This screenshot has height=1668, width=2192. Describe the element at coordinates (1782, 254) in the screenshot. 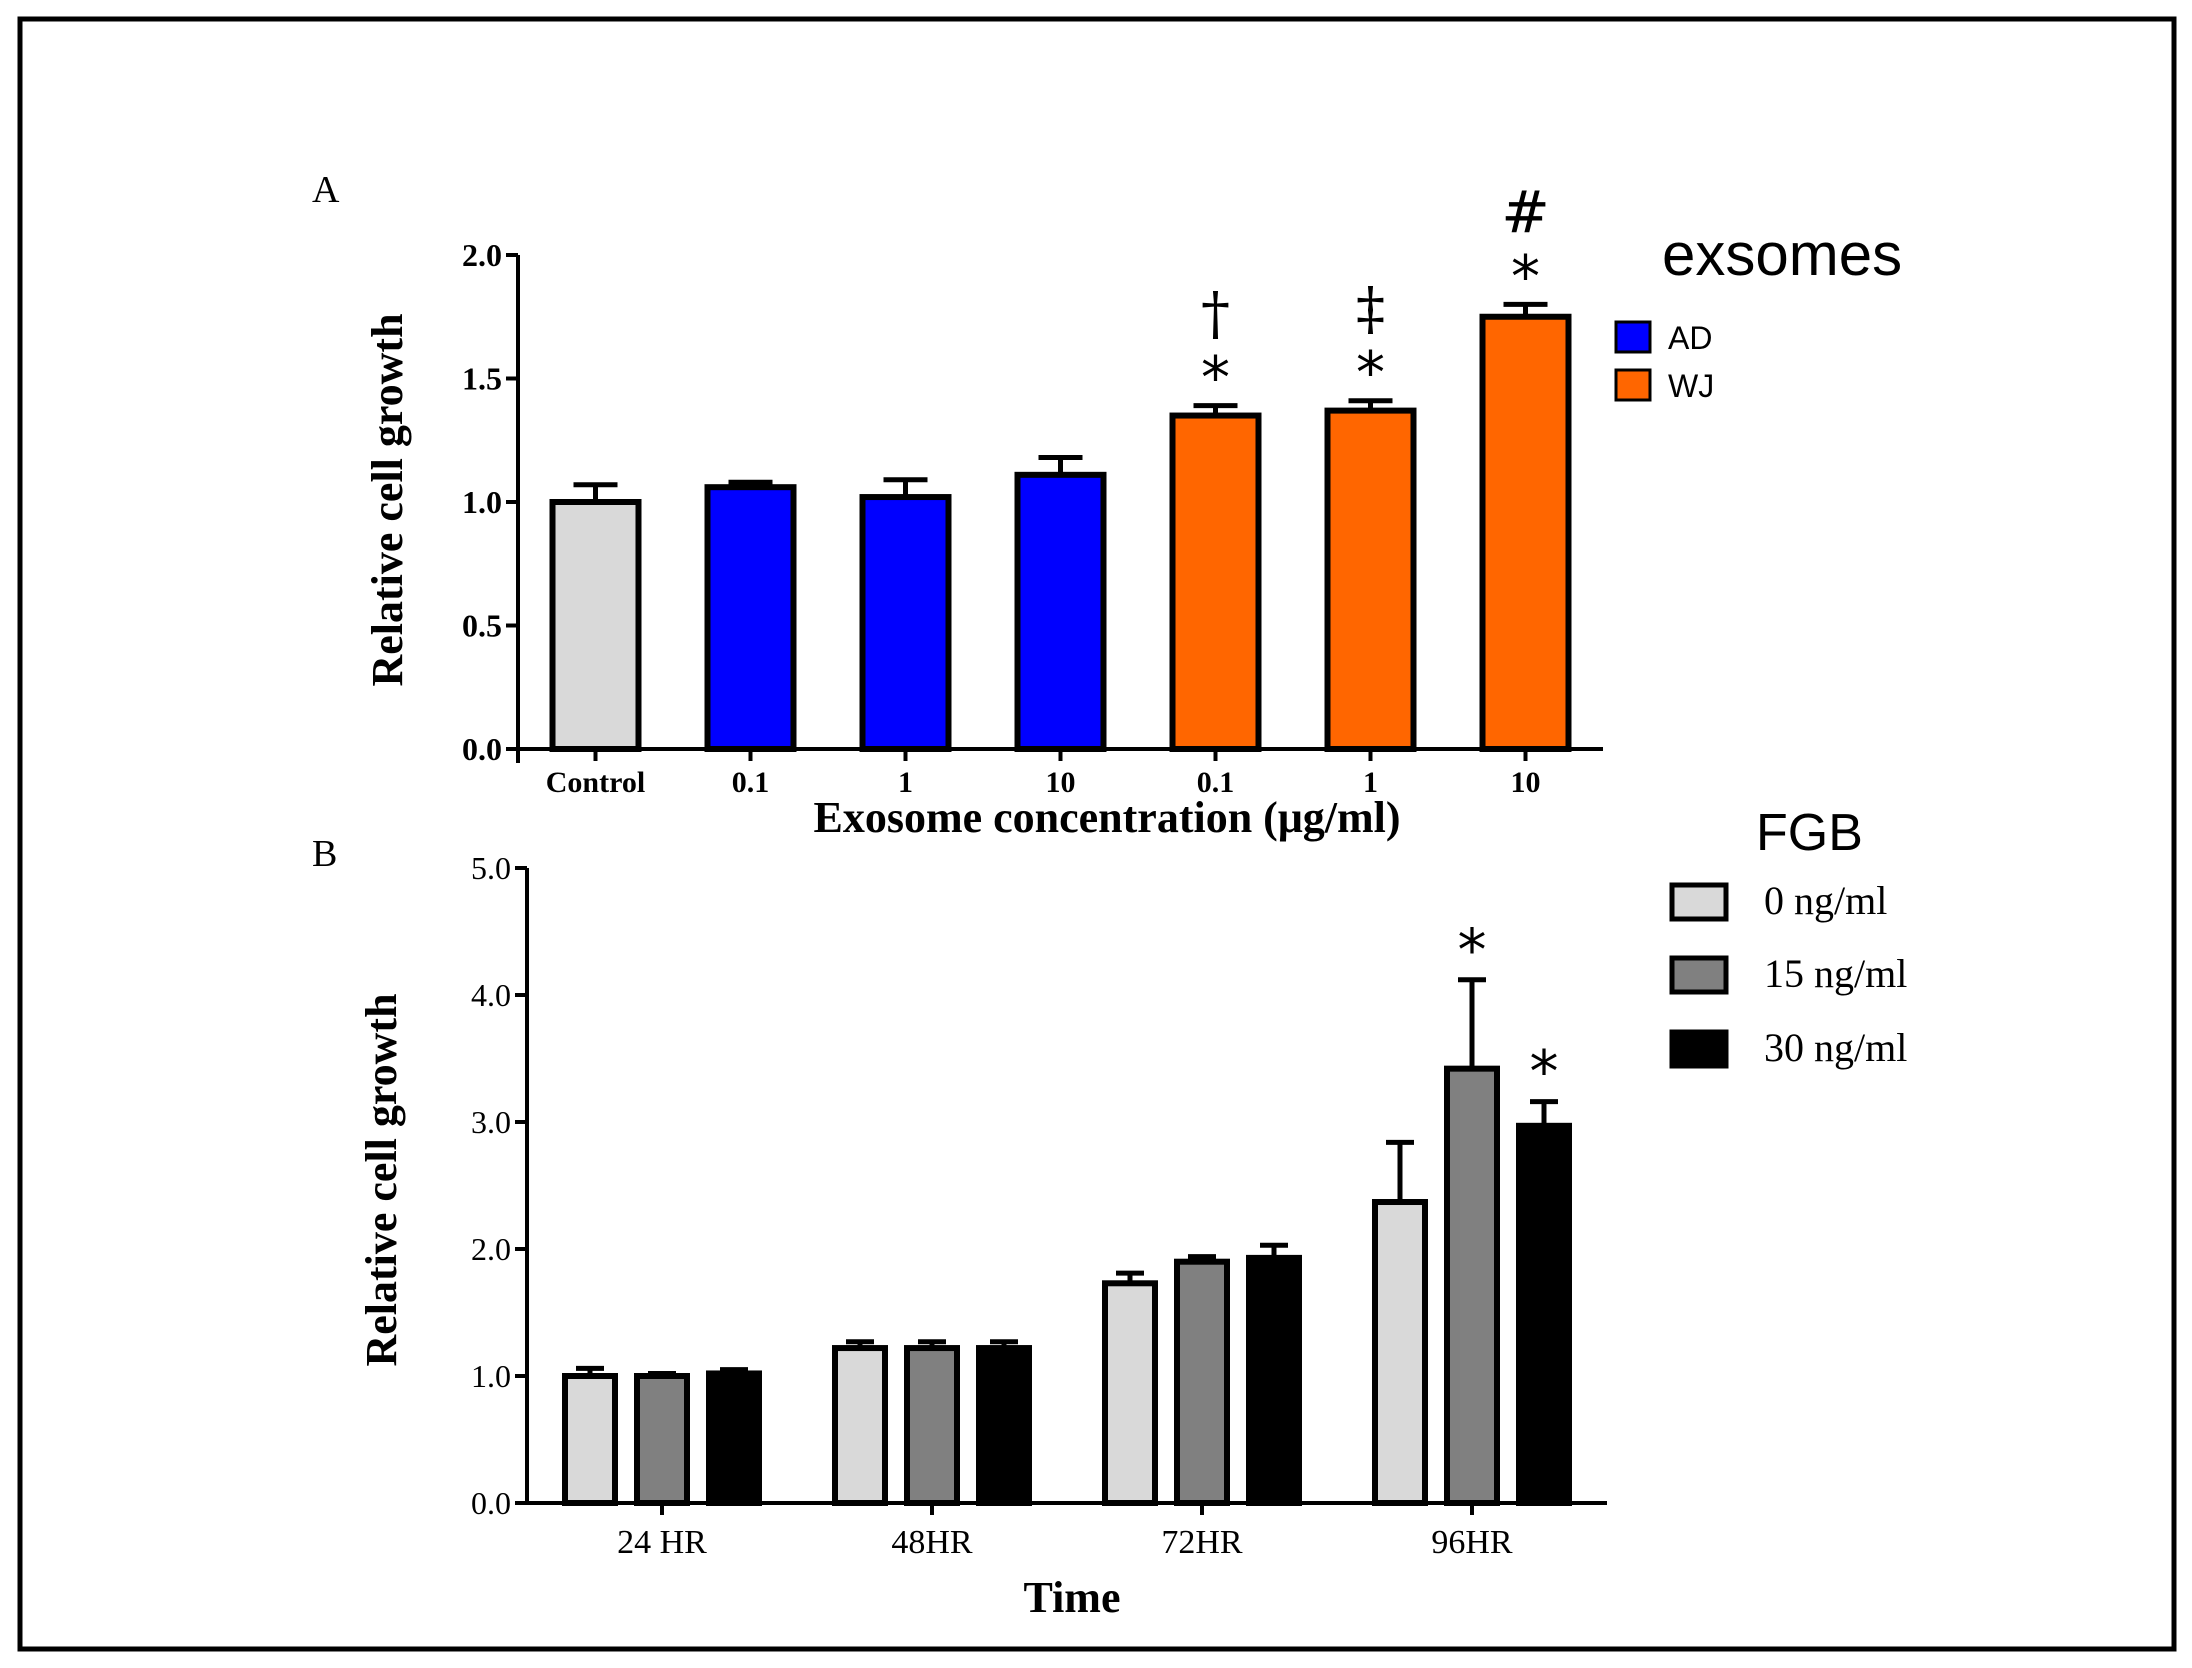

I see `panel-a-legend-title: exsomes` at that location.